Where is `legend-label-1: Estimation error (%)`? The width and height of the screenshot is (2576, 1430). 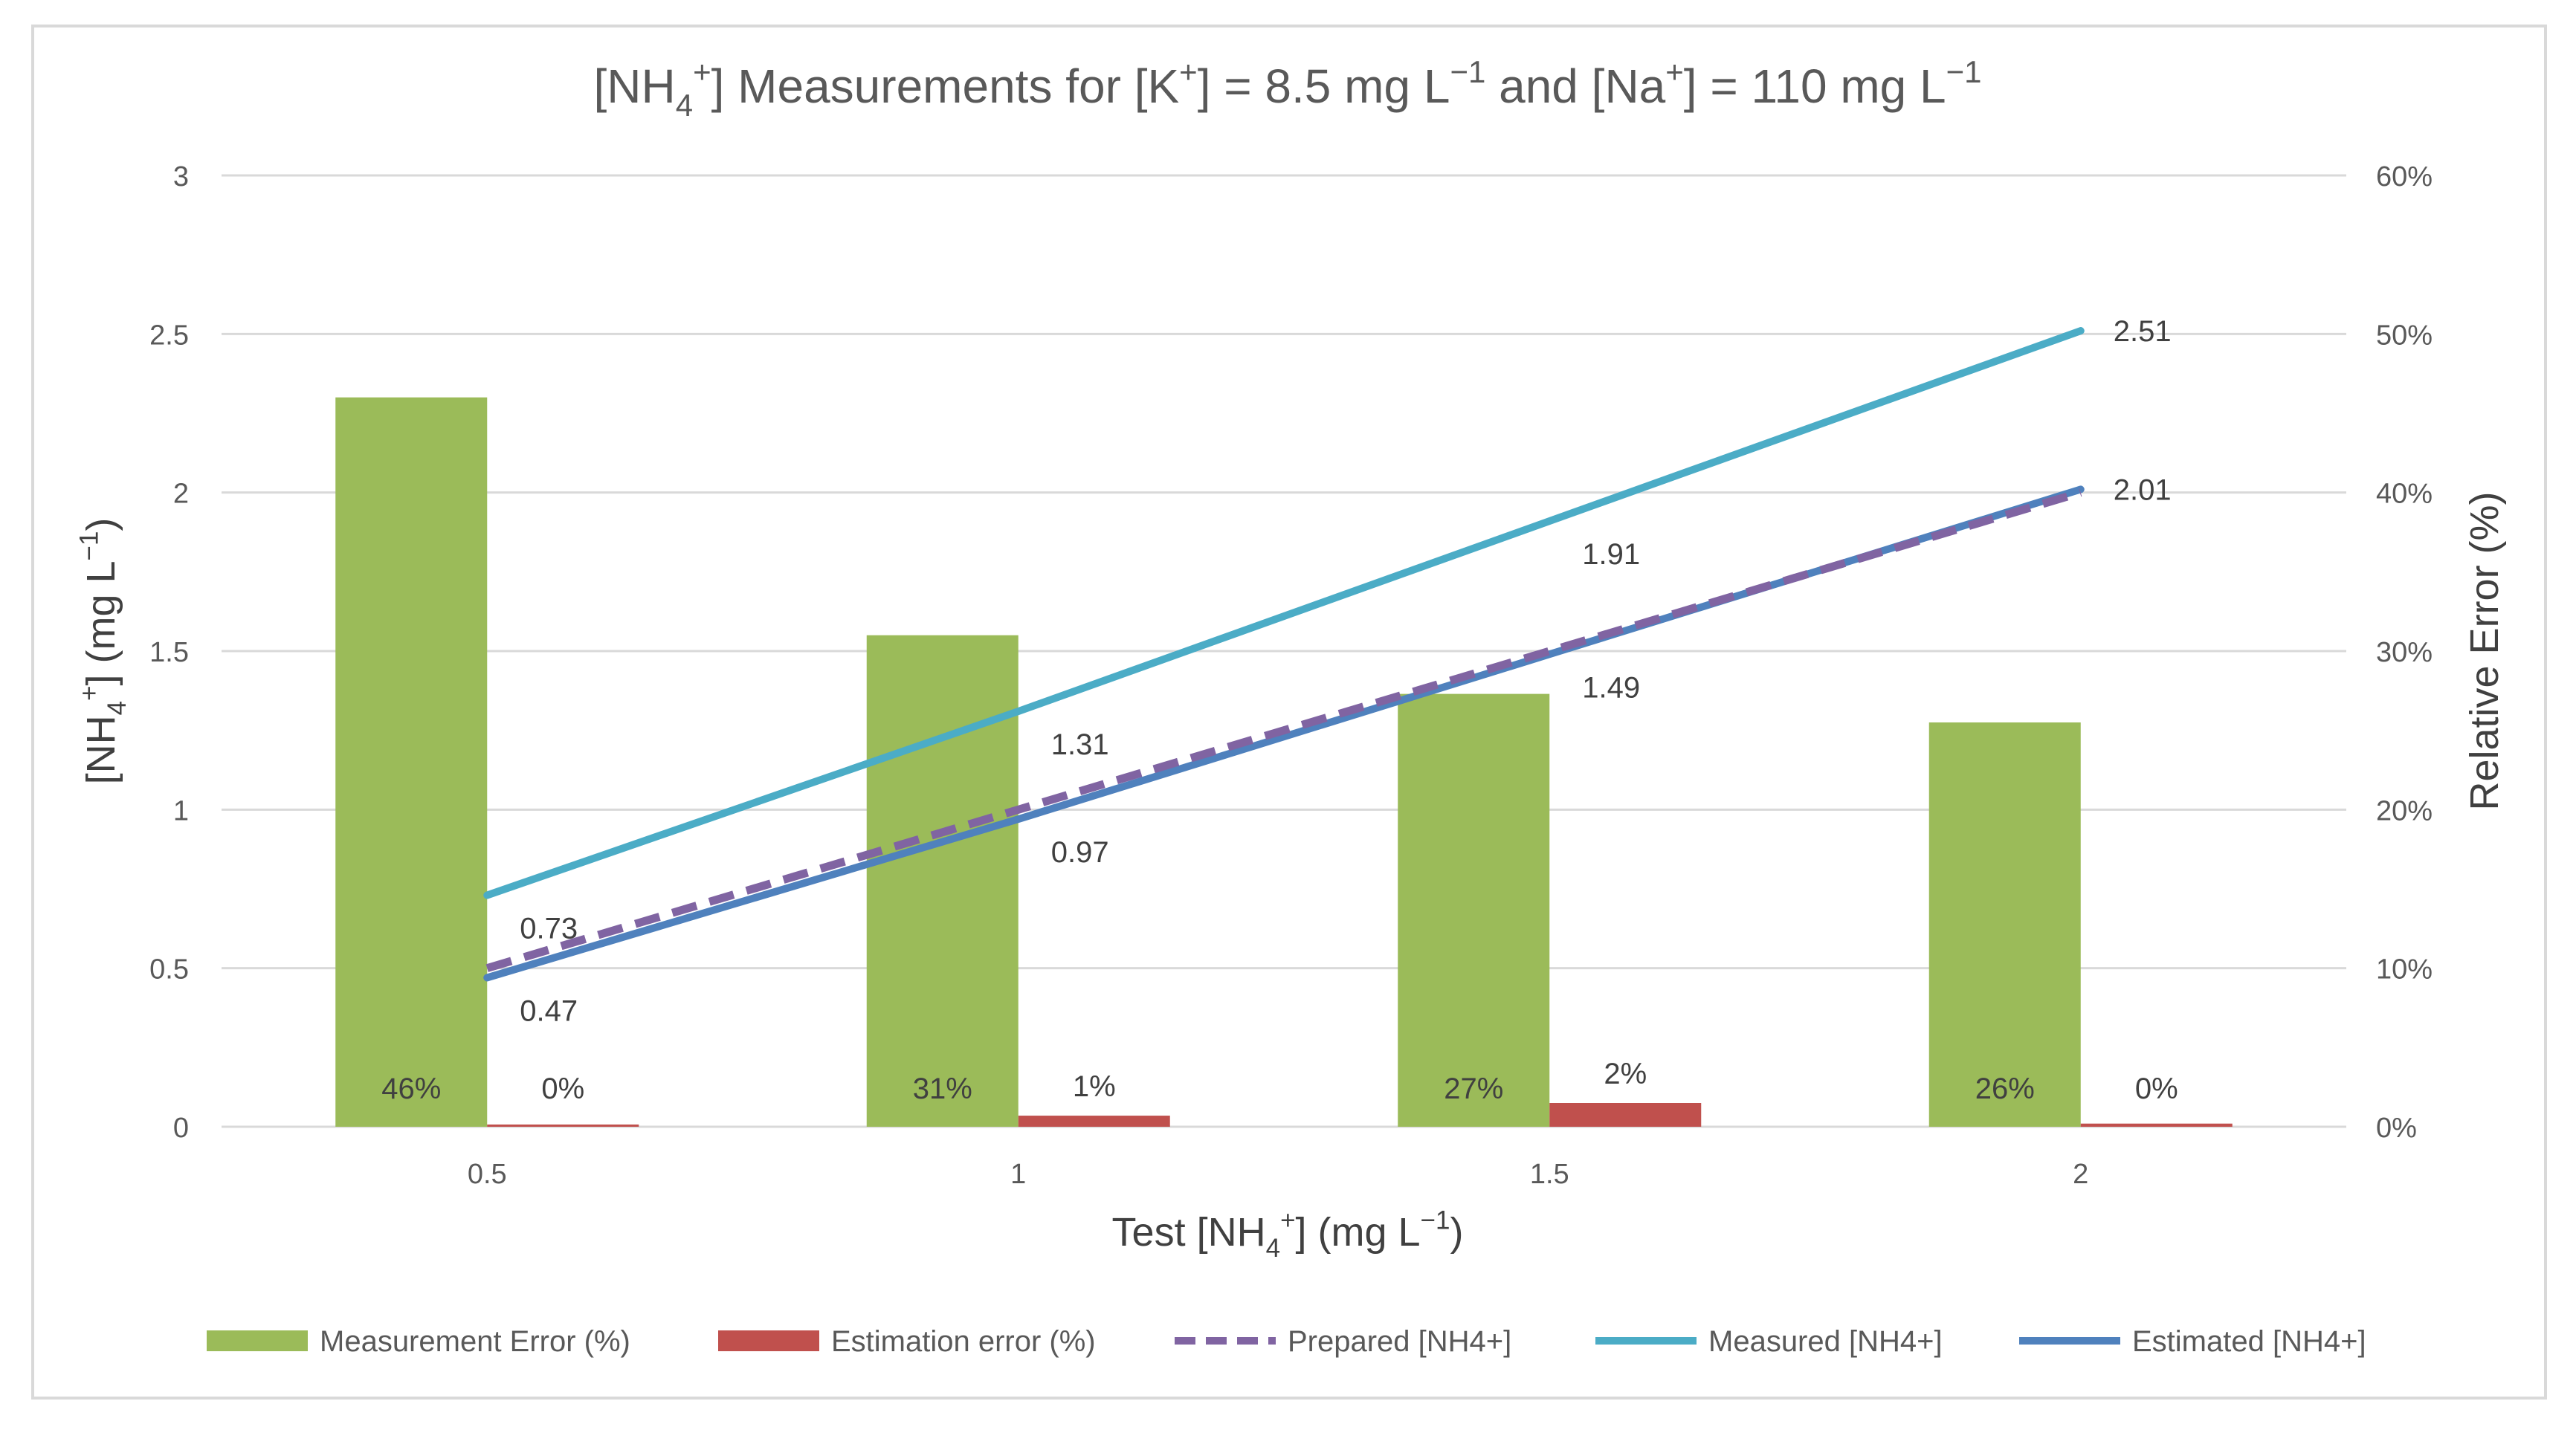 legend-label-1: Estimation error (%) is located at coordinates (963, 1341).